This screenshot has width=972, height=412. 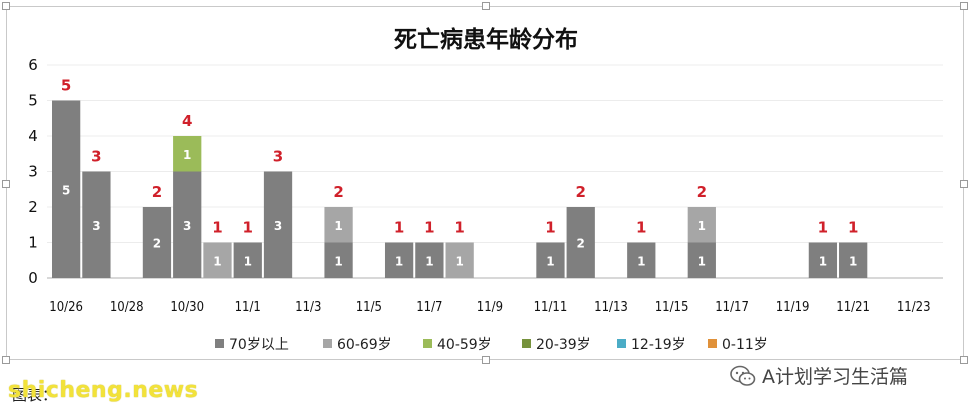 I want to click on resize-handle-left, so click(x=6, y=184).